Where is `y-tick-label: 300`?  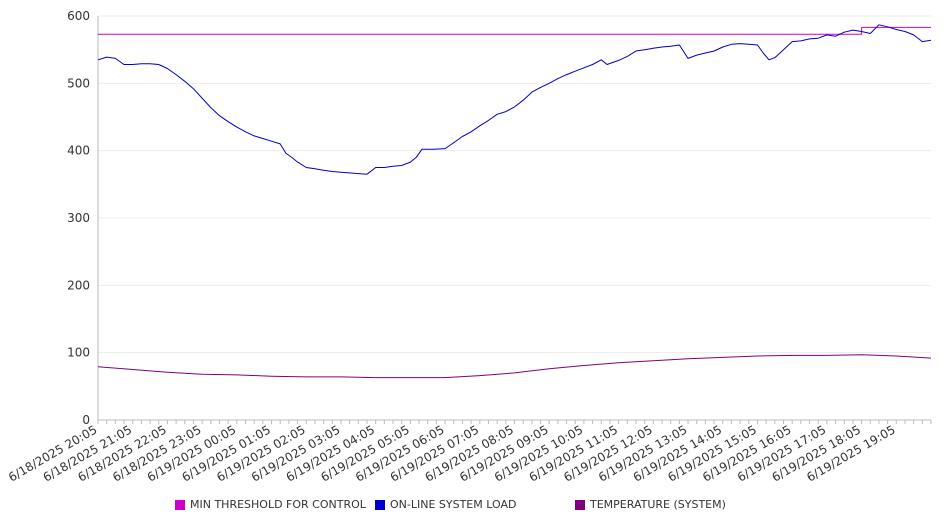 y-tick-label: 300 is located at coordinates (78, 218).